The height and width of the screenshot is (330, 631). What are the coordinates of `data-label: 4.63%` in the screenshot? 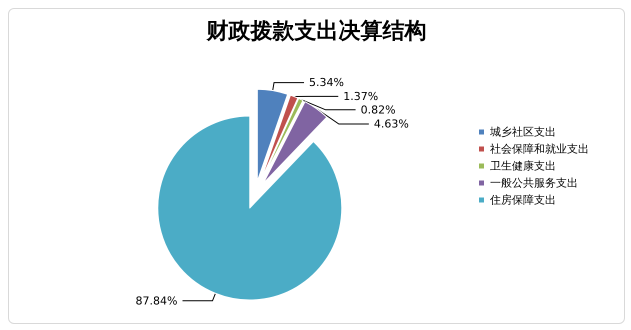 It's located at (391, 124).